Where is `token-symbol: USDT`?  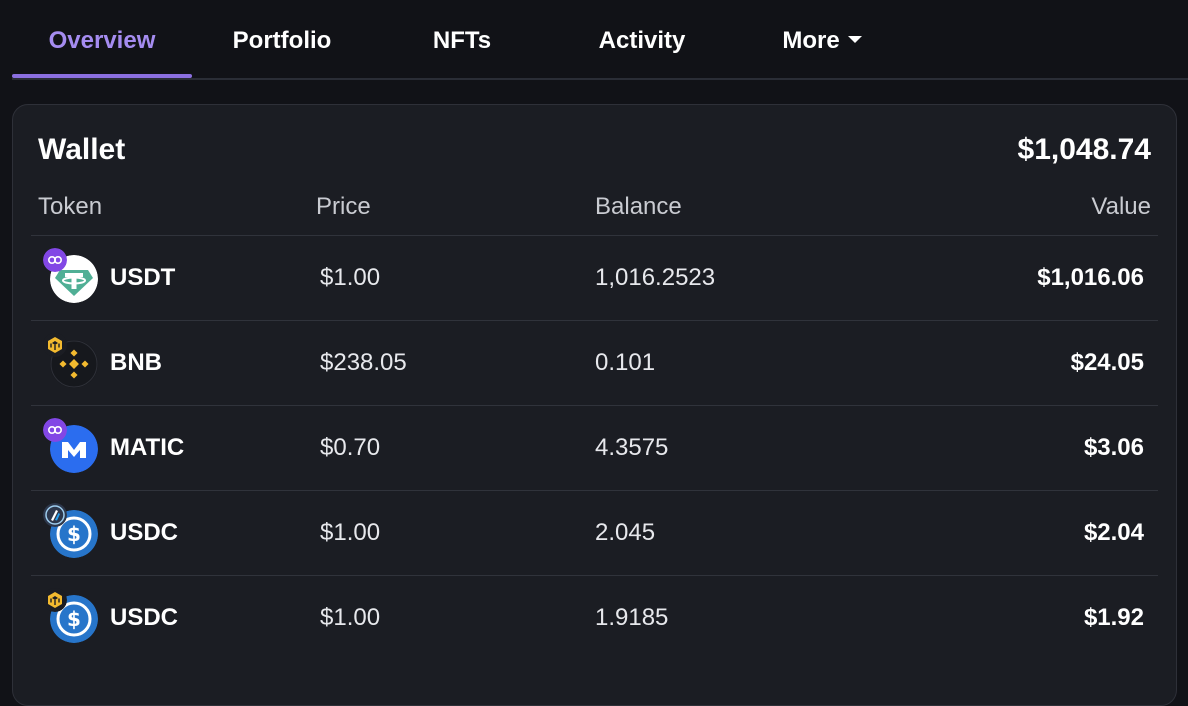
token-symbol: USDT is located at coordinates (143, 277).